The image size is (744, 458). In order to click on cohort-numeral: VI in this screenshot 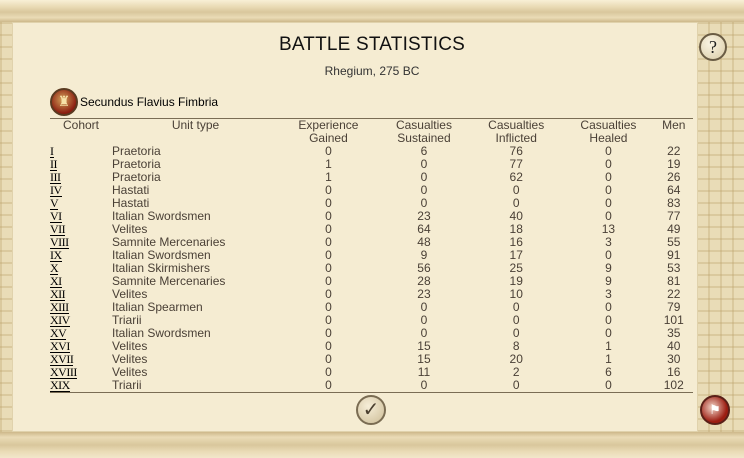, I will do `click(81, 216)`.